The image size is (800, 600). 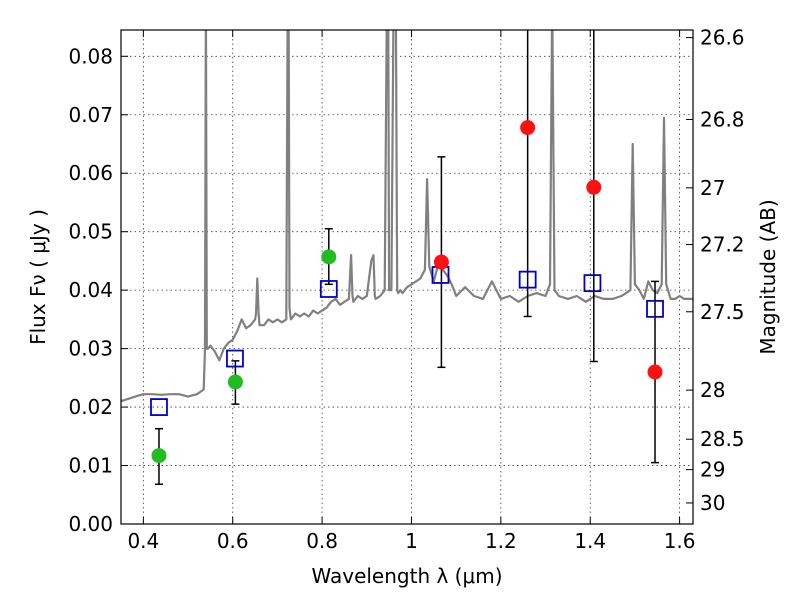 I want to click on y-tick-label: 0.05, so click(x=90, y=232).